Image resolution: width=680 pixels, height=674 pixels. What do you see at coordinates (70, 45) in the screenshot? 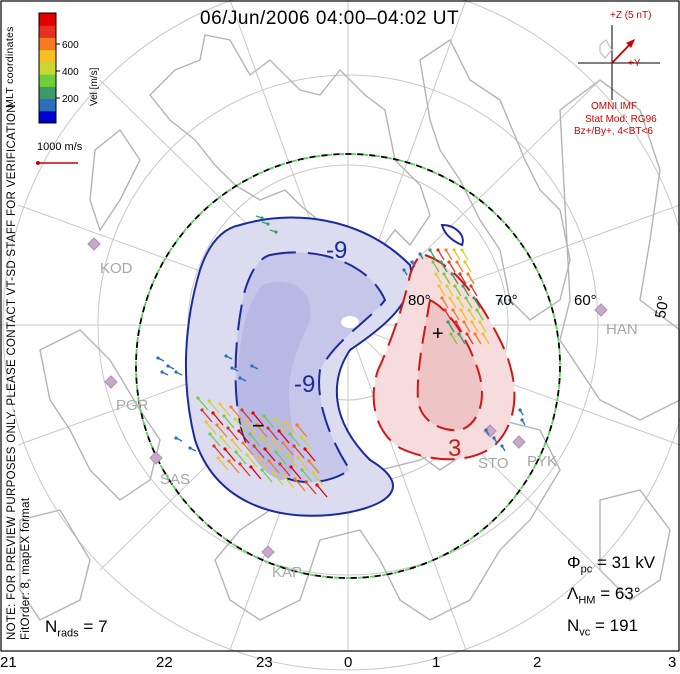
I see `colorbar-tick-600: 600` at bounding box center [70, 45].